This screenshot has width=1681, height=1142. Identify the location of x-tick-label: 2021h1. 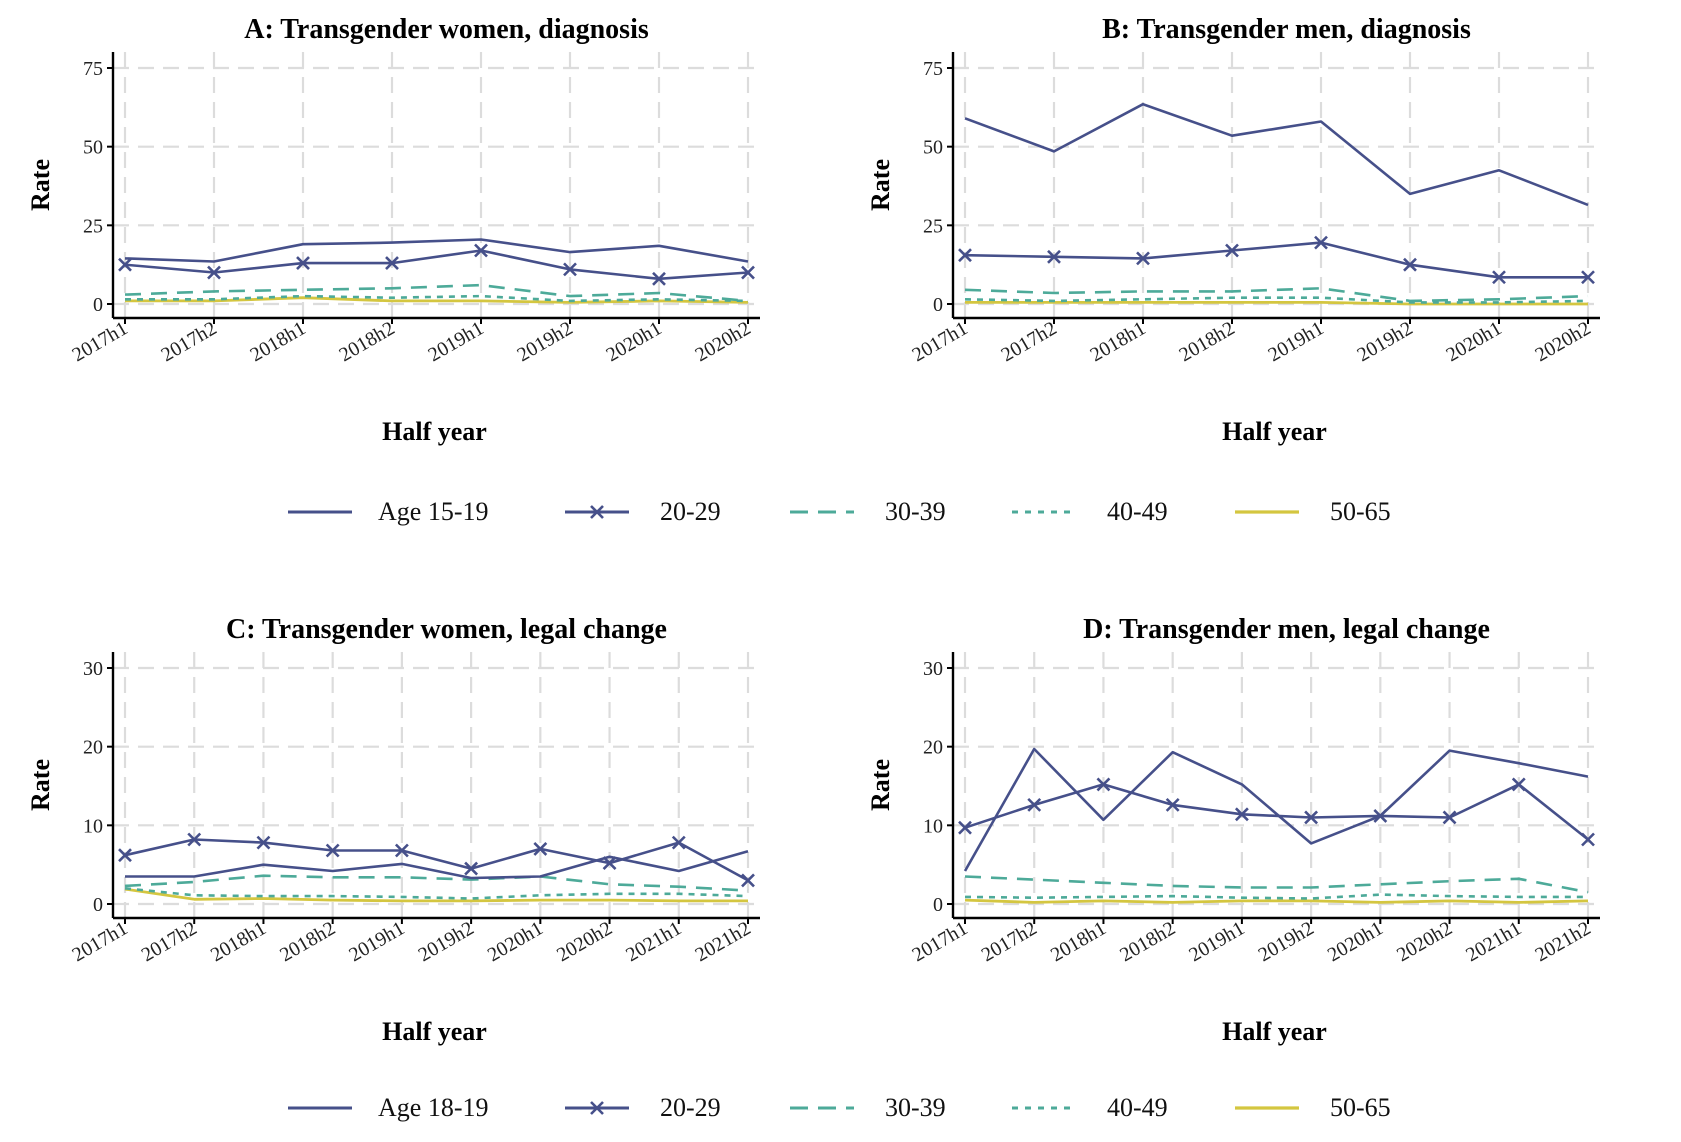
(653, 941).